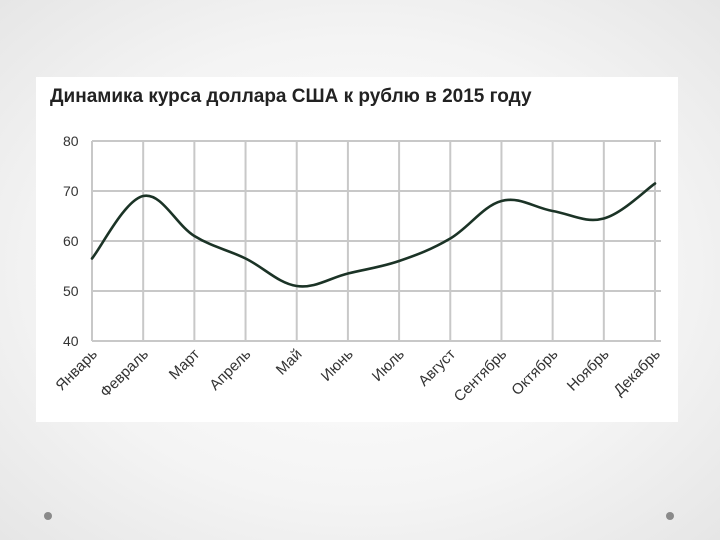 The height and width of the screenshot is (540, 720). I want to click on y-tick-label: 60, so click(71, 241).